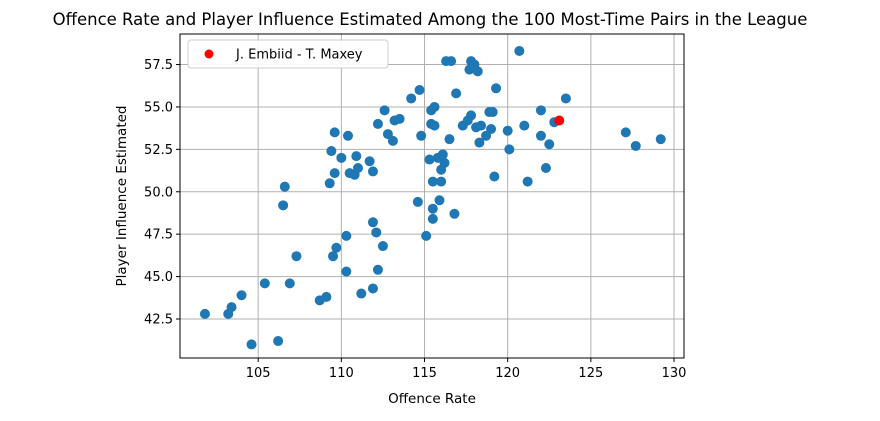  What do you see at coordinates (158, 277) in the screenshot?
I see `y-tick-label: 45.0` at bounding box center [158, 277].